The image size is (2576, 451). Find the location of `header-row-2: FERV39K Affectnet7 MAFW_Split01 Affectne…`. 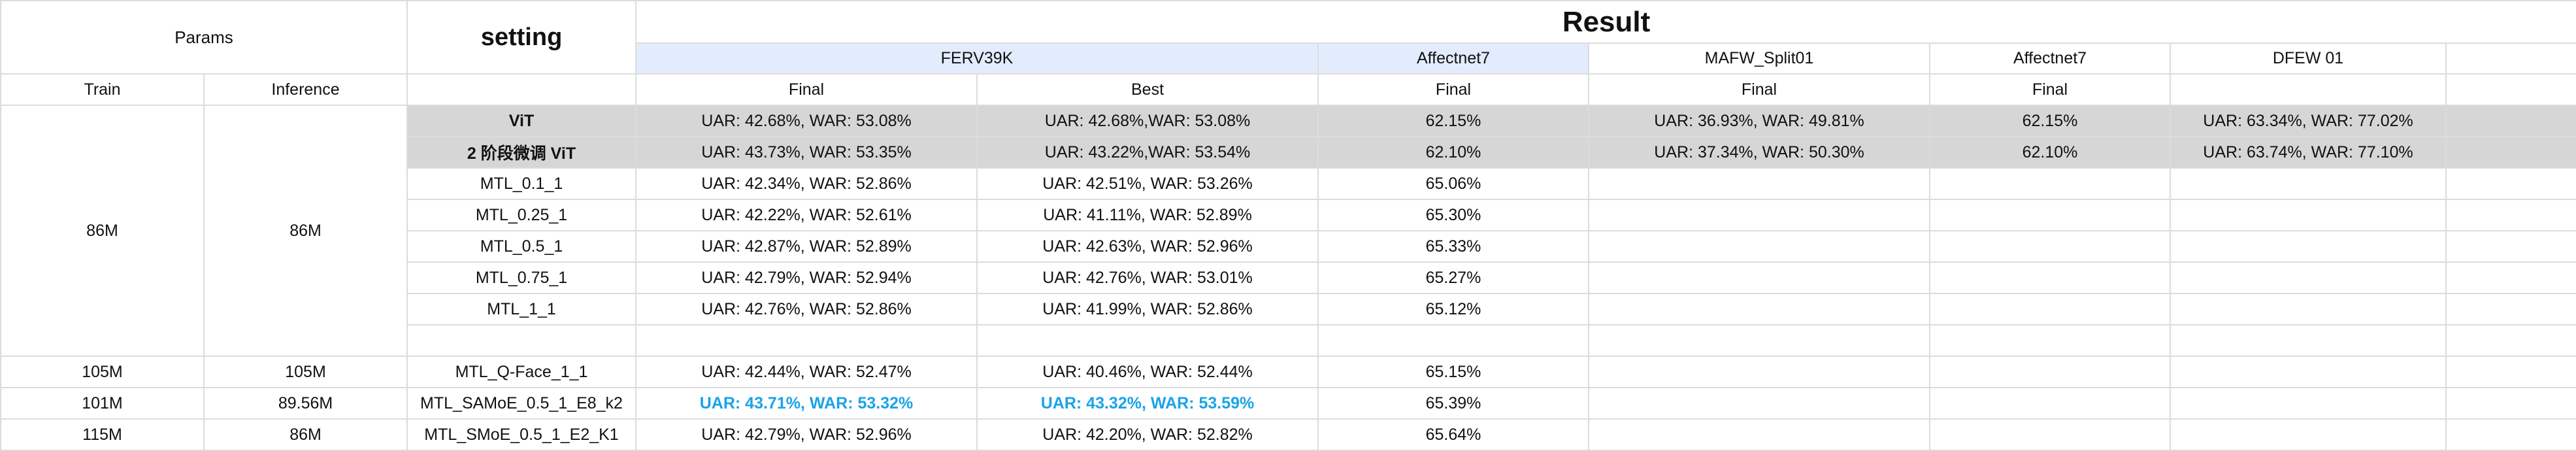

header-row-2: FERV39K Affectnet7 MAFW_Split01 Affectne… is located at coordinates (1288, 58).